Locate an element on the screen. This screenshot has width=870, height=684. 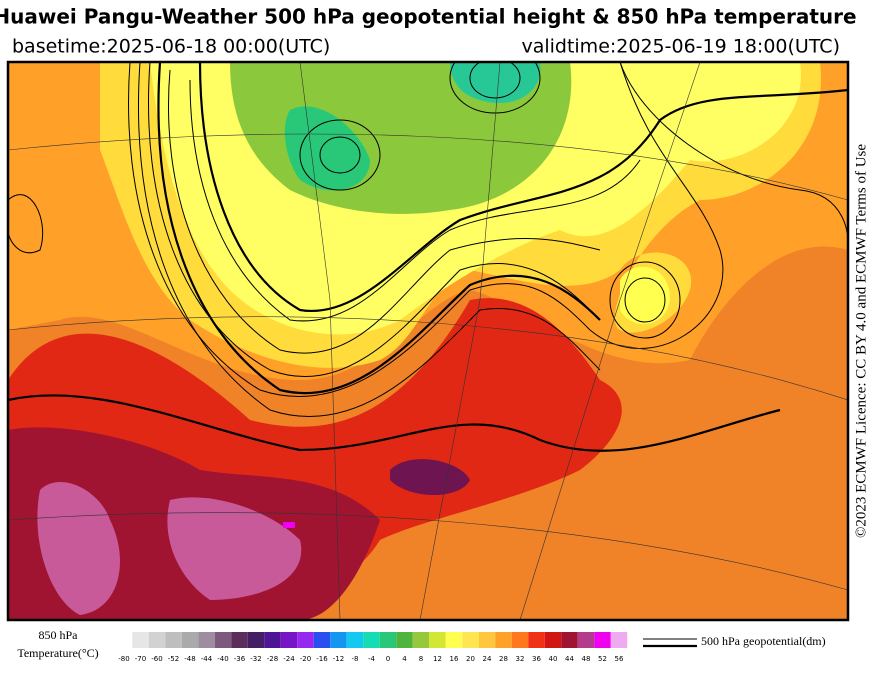
colorbar-tick-label: -80 is located at coordinates (123, 659).